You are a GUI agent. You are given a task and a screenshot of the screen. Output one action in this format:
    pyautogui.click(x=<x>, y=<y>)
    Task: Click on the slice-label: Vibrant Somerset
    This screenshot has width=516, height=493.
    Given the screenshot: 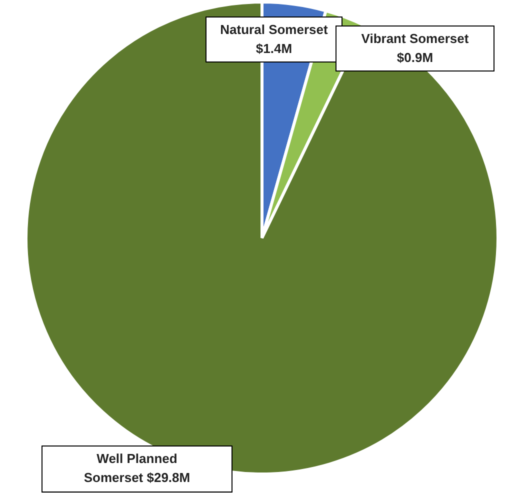 What is the action you would take?
    pyautogui.click(x=415, y=38)
    